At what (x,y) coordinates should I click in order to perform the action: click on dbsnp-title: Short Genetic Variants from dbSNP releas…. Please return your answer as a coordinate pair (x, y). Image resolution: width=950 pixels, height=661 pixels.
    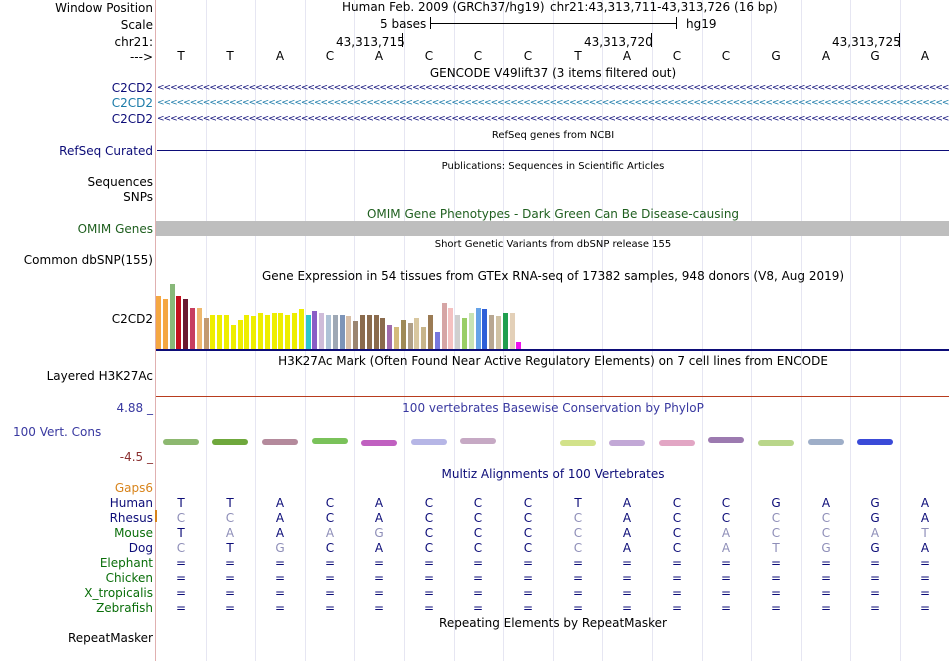
    Looking at the image, I should click on (553, 244).